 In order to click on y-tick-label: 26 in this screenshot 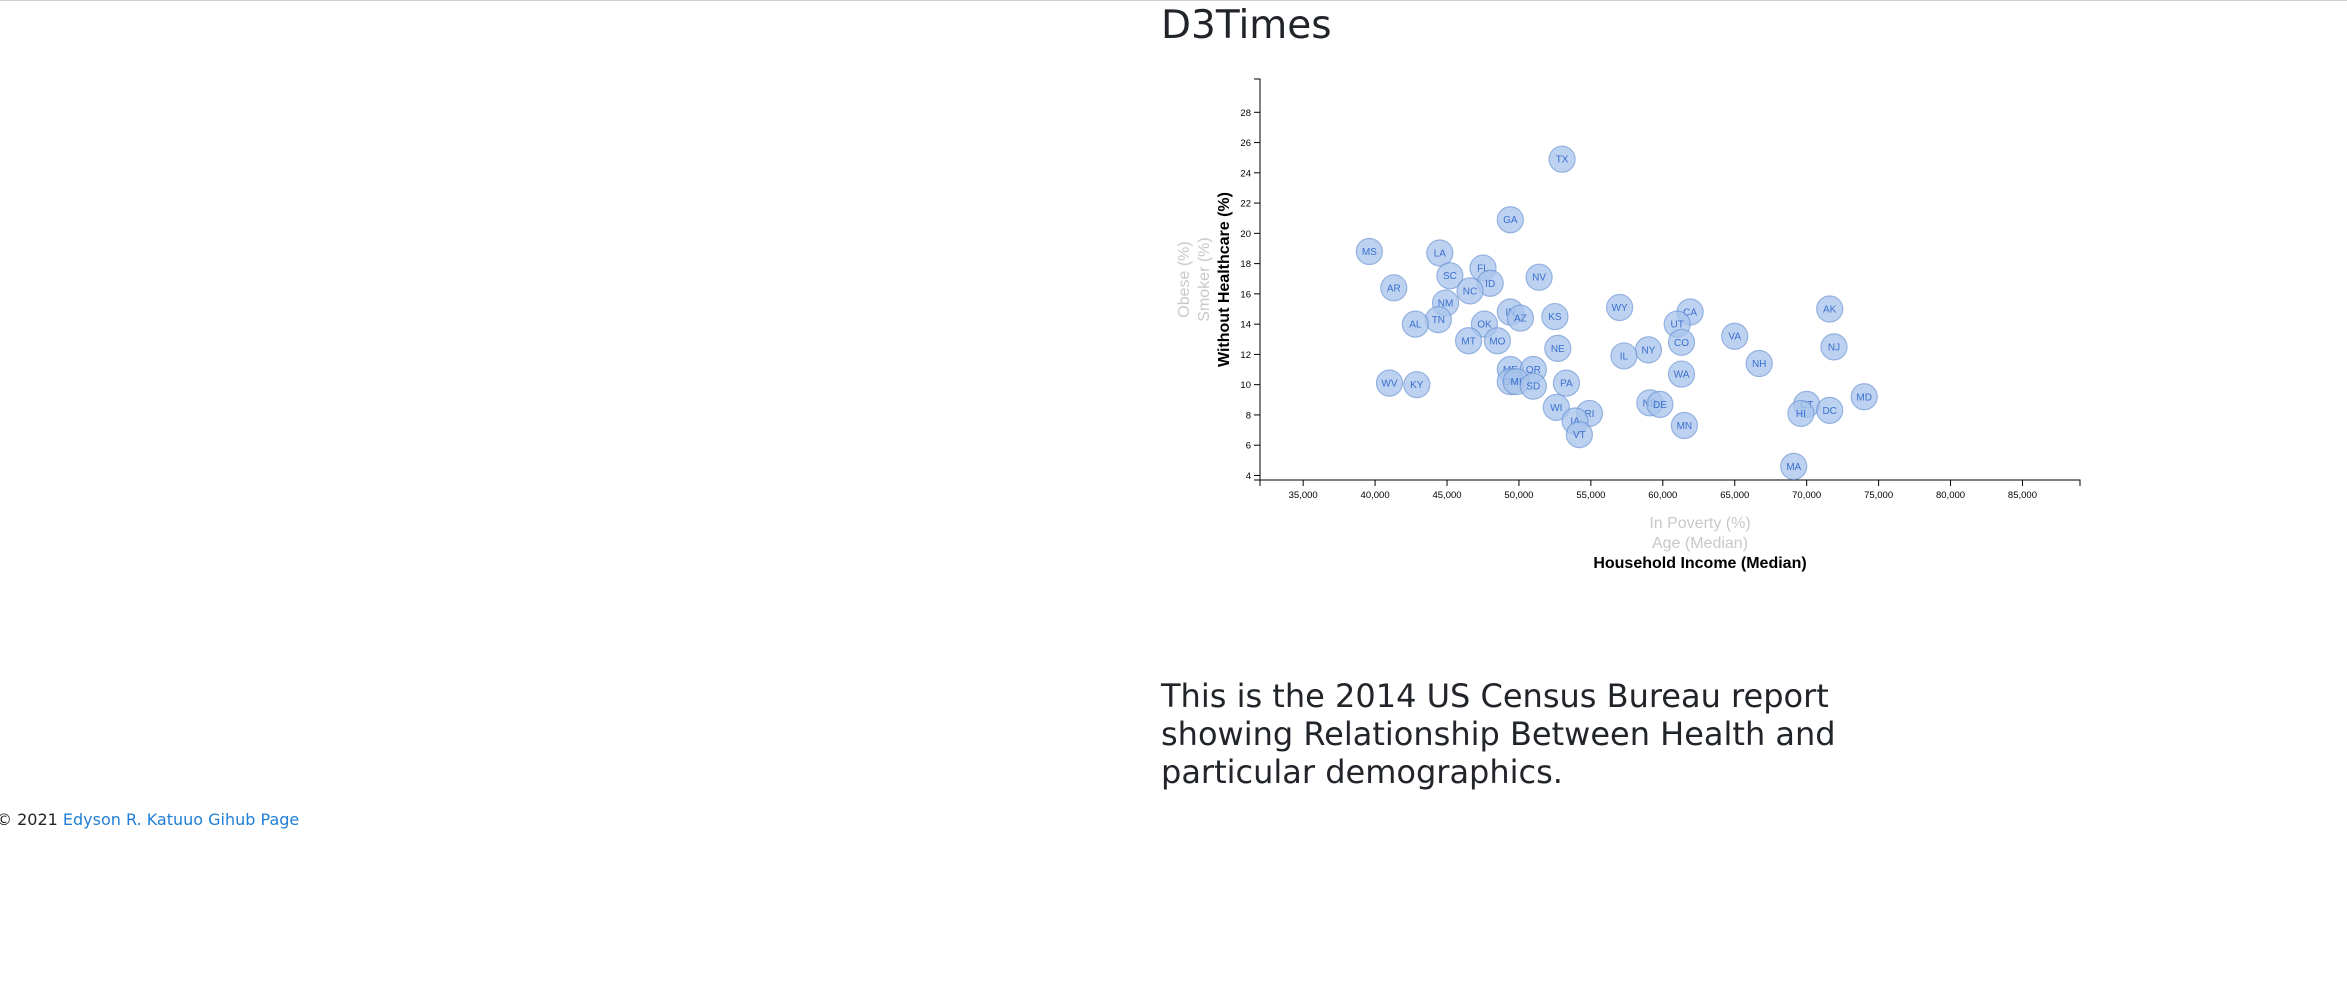, I will do `click(1245, 143)`.